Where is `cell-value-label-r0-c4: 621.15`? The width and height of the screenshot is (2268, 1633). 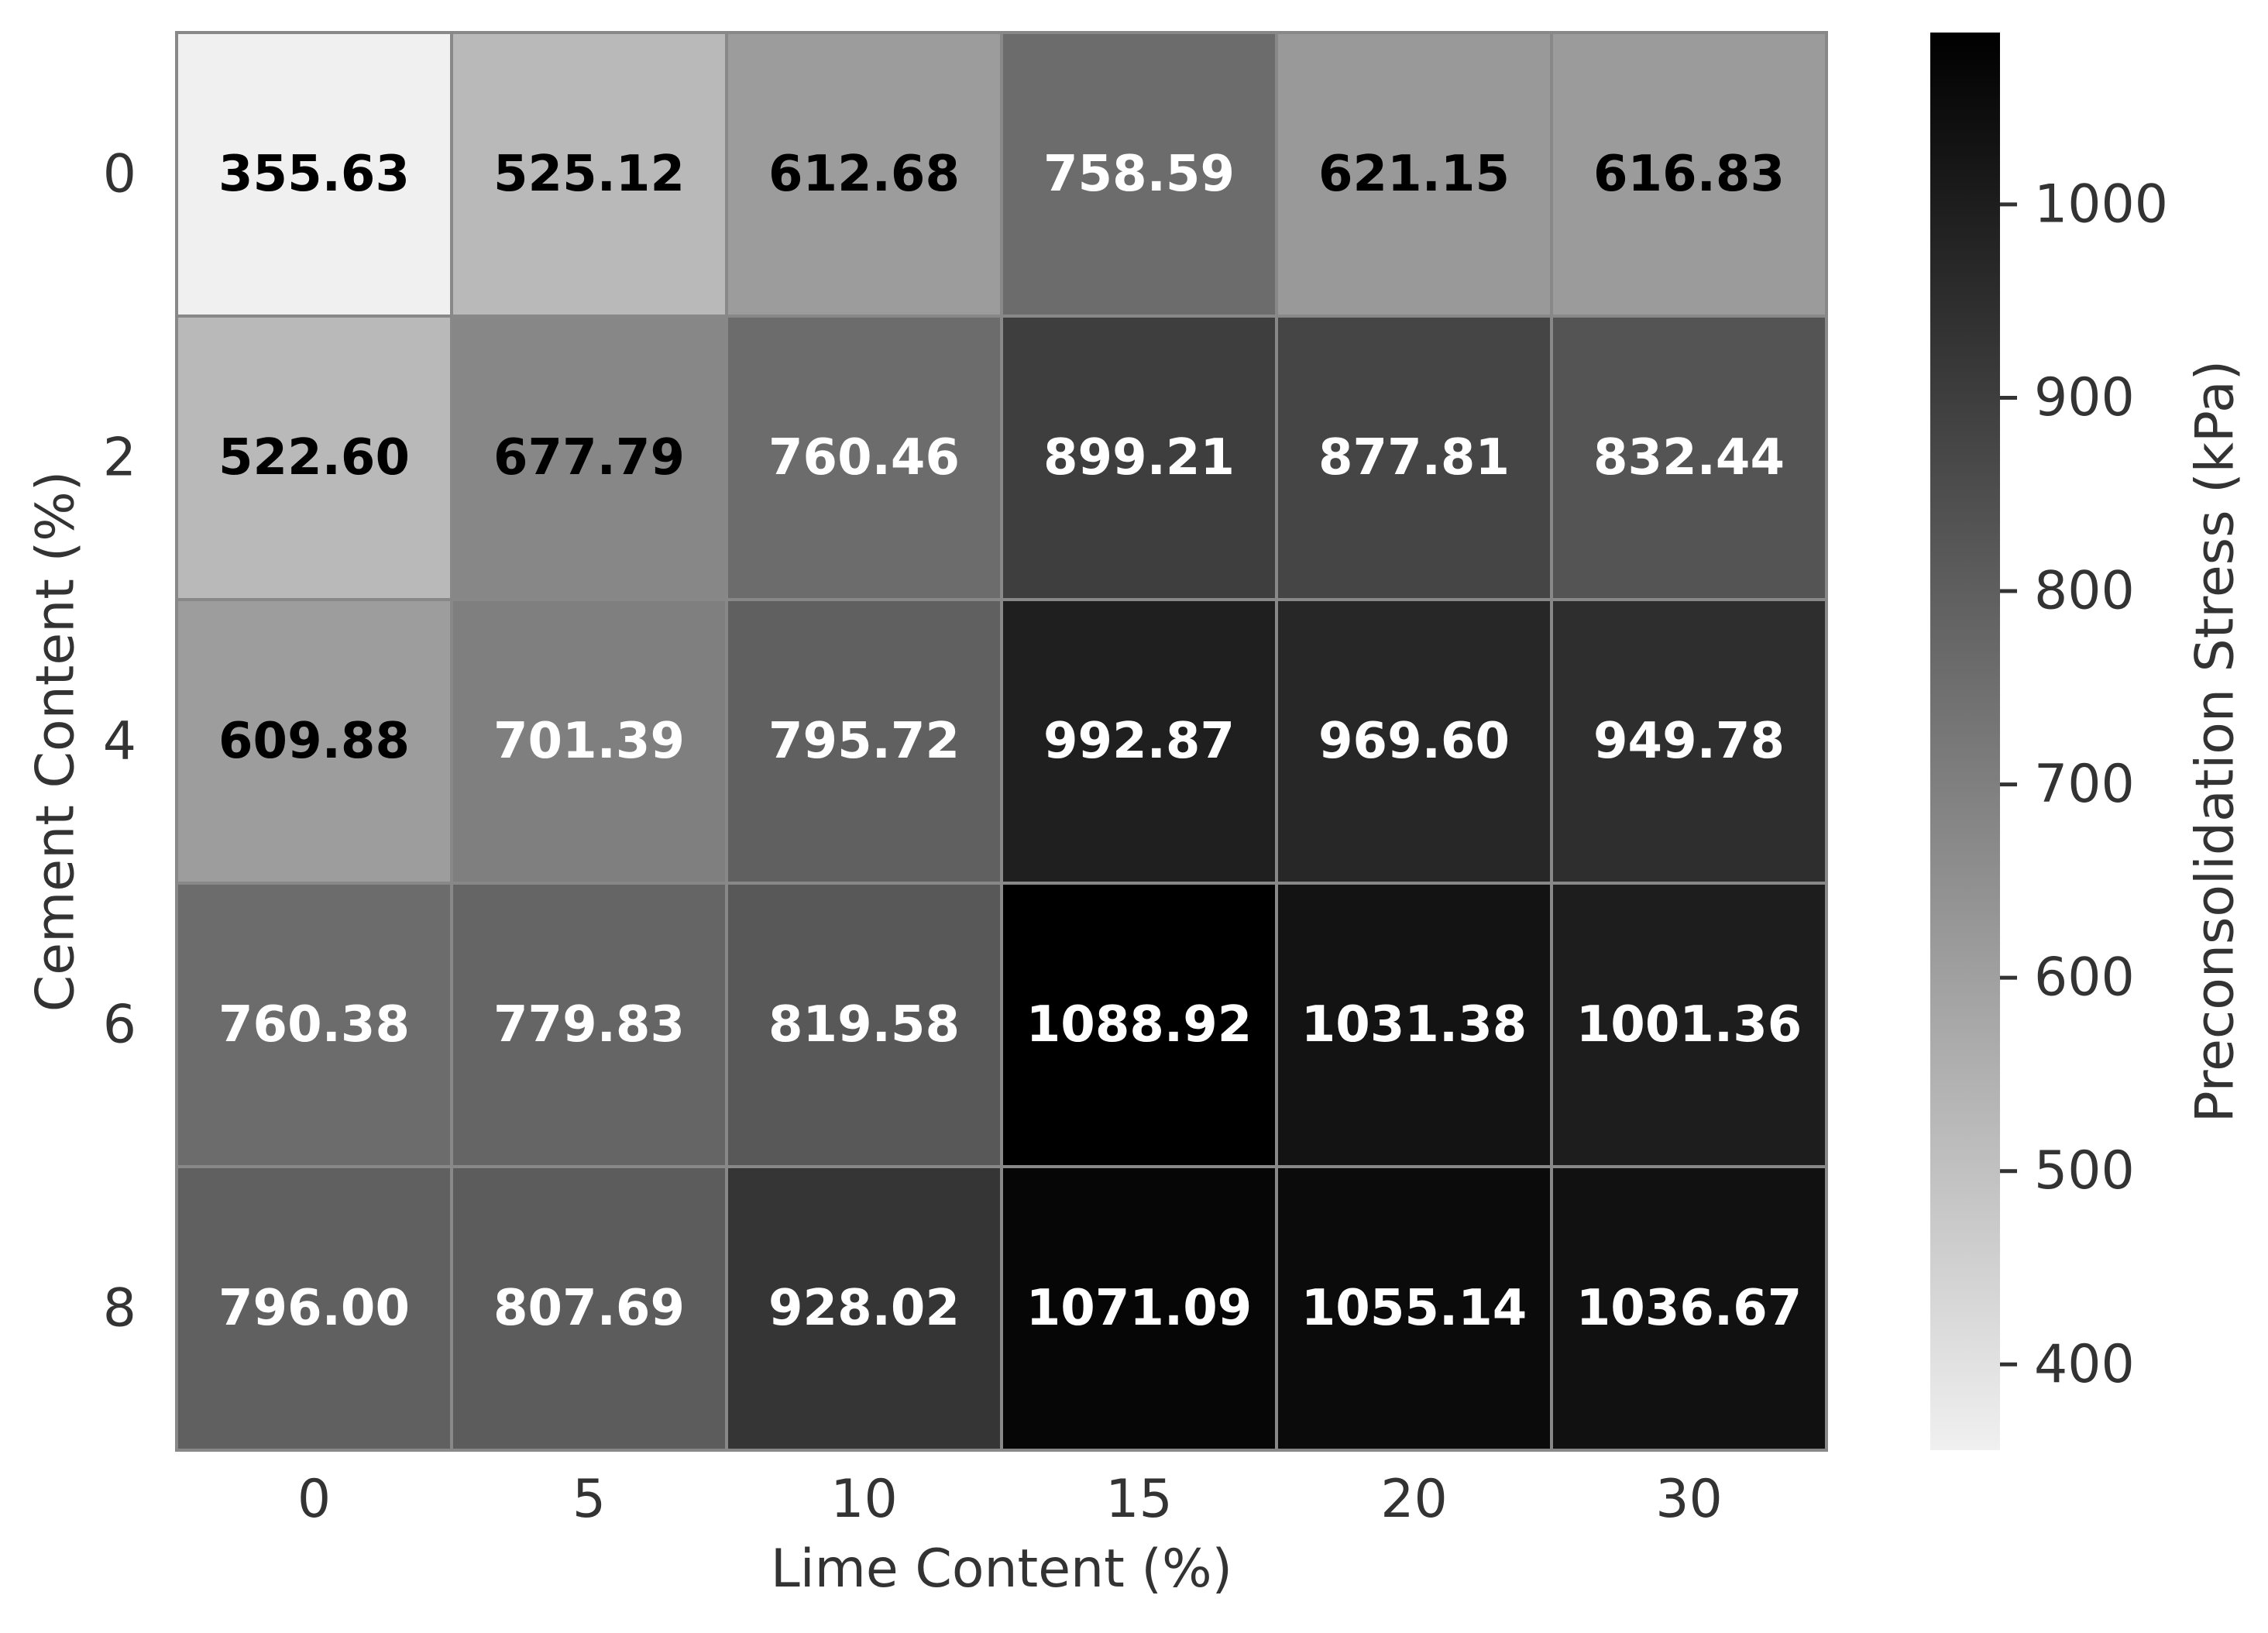
cell-value-label-r0-c4: 621.15 is located at coordinates (1414, 174).